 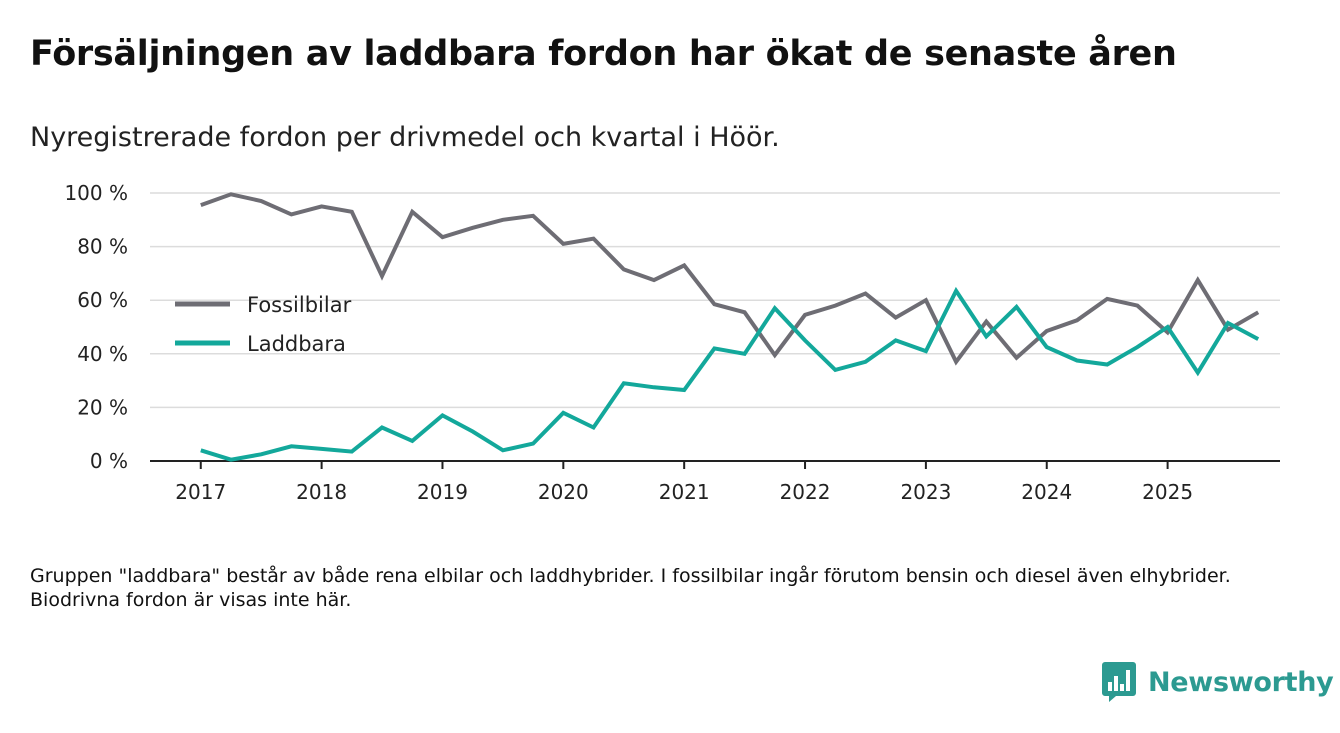 I want to click on x-tick-label: 2020, so click(x=563, y=492).